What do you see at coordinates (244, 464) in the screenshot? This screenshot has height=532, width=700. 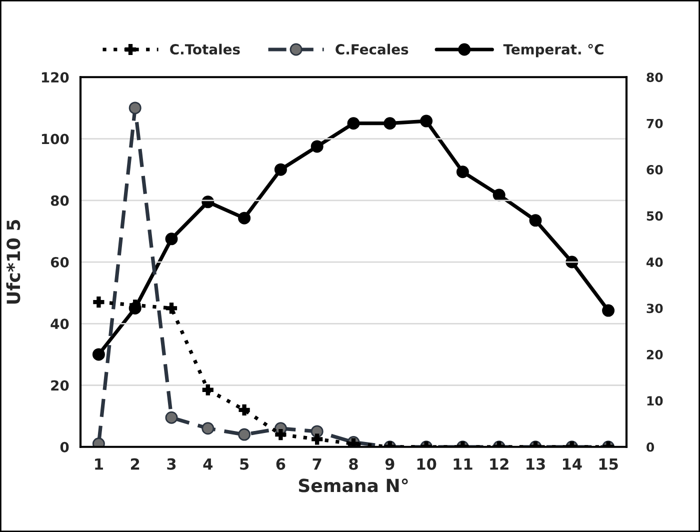 I see `x-tick-label: 5` at bounding box center [244, 464].